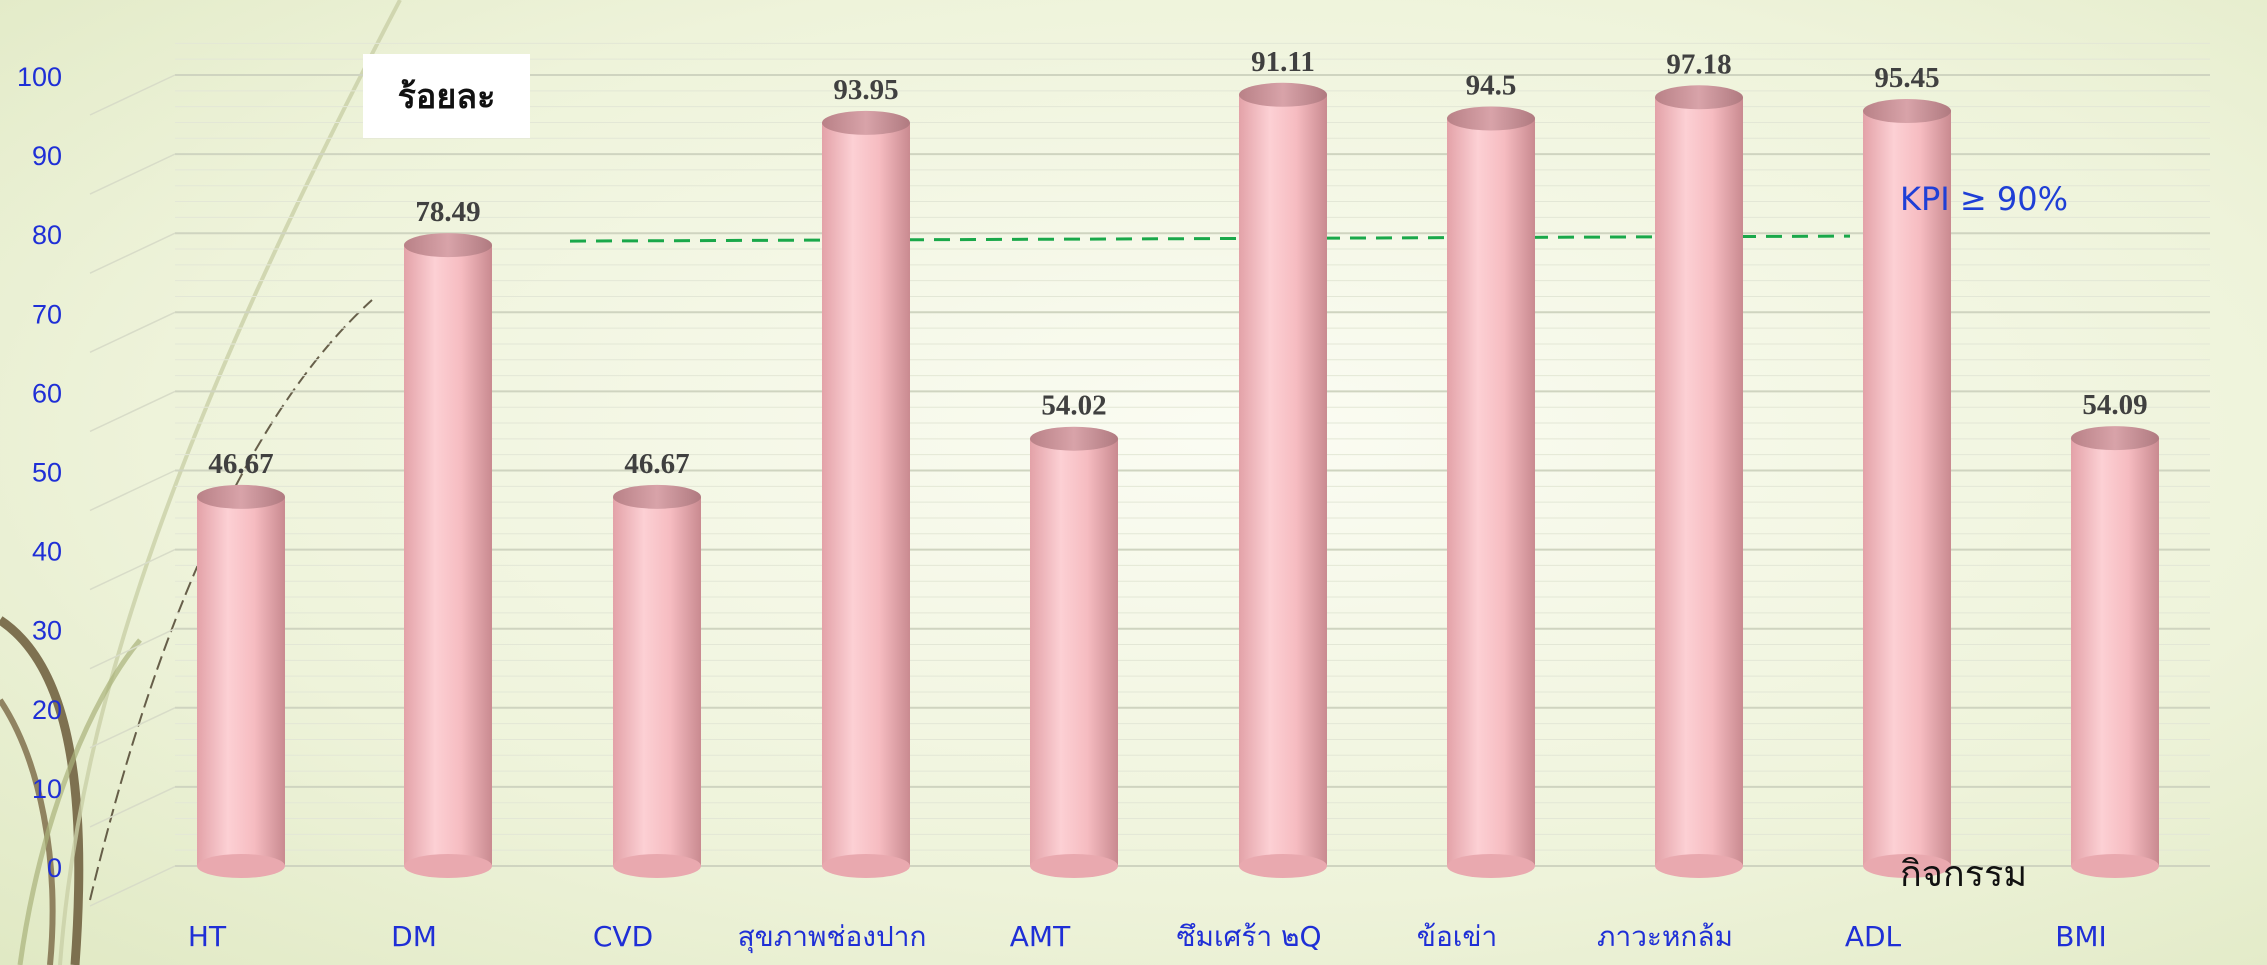 The width and height of the screenshot is (2267, 965). Describe the element at coordinates (1964, 874) in the screenshot. I see `x-axis-title: กิจกรรม` at that location.